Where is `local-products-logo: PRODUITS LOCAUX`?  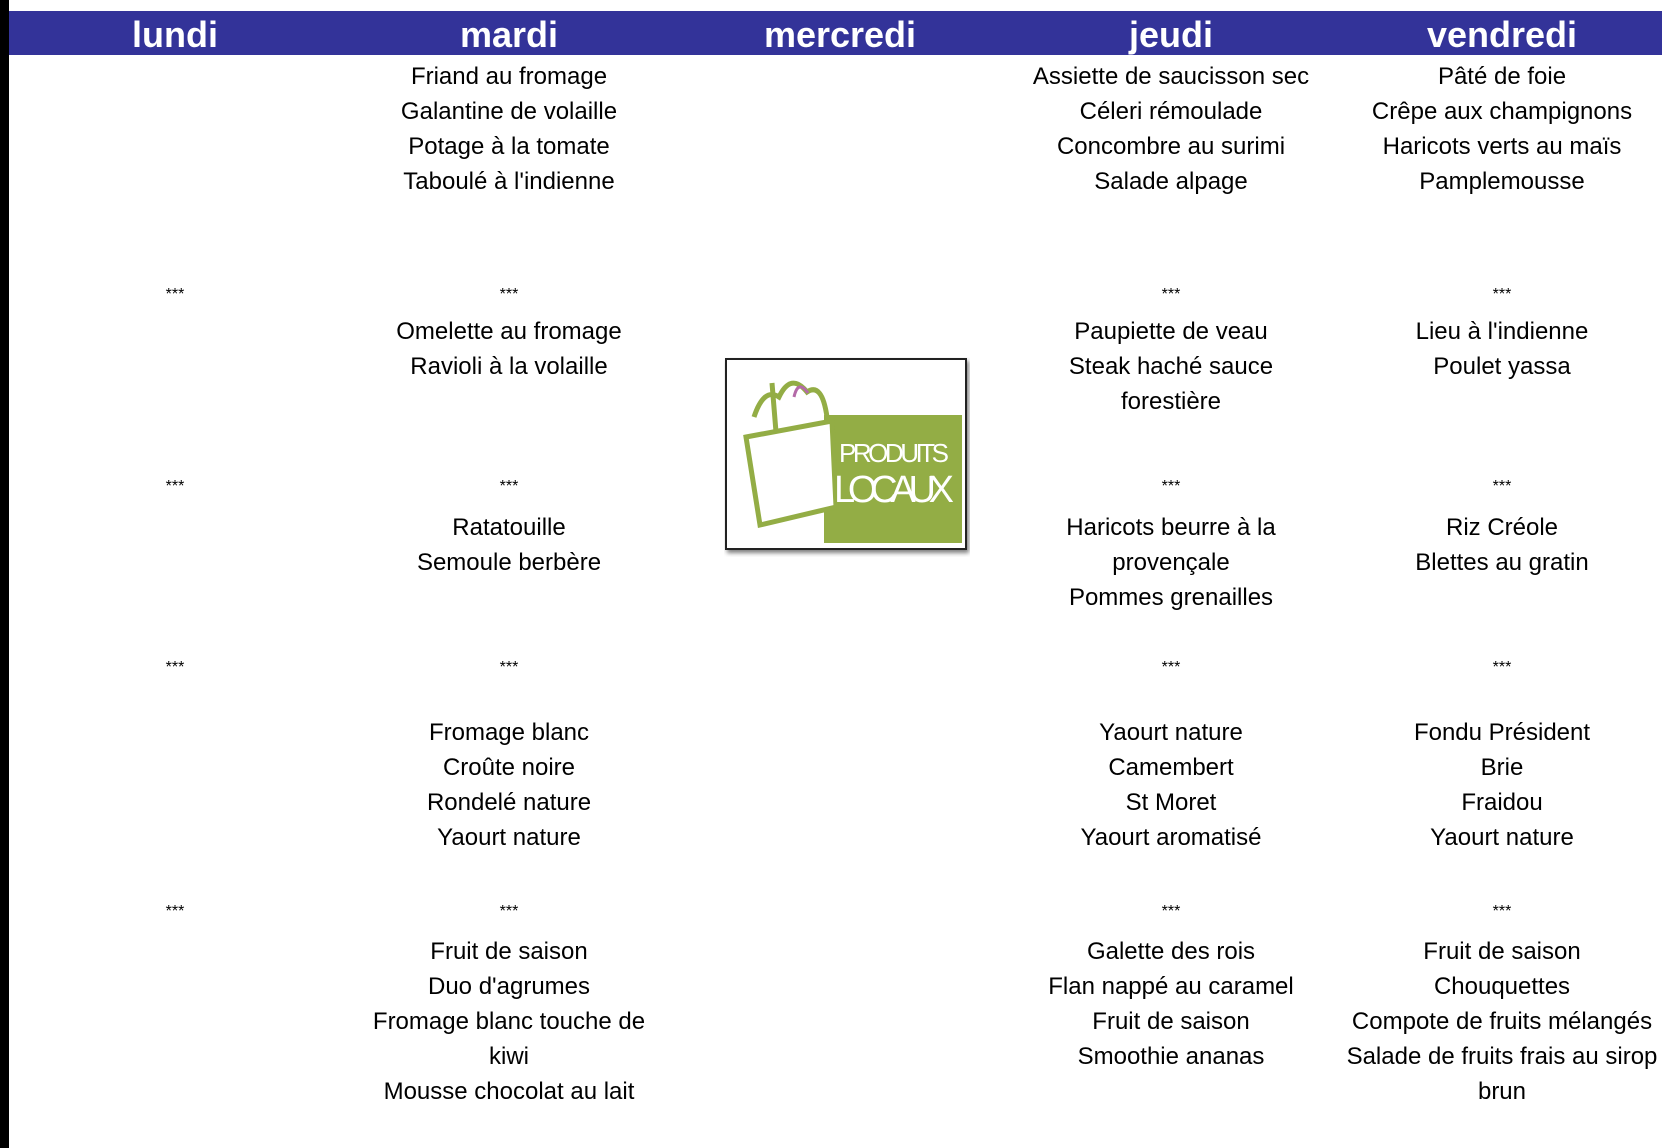
local-products-logo: PRODUITS LOCAUX is located at coordinates (846, 454).